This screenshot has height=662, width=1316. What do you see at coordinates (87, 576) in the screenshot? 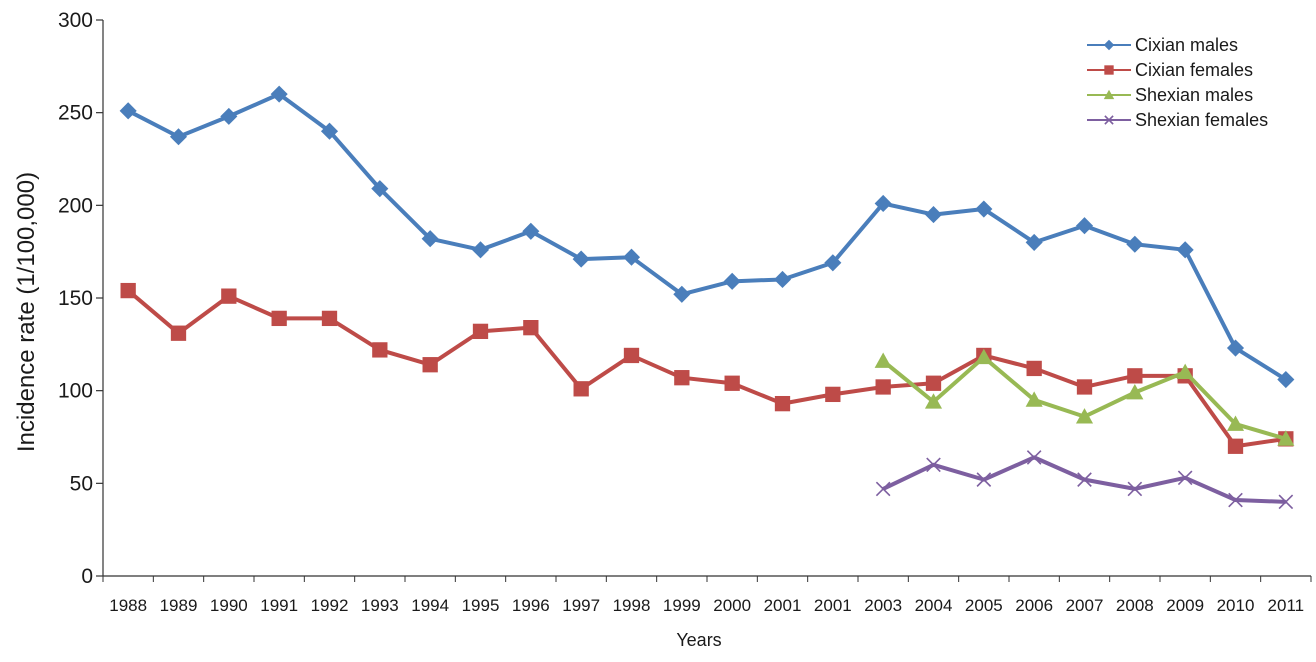
I see `y-tick-label: 0` at bounding box center [87, 576].